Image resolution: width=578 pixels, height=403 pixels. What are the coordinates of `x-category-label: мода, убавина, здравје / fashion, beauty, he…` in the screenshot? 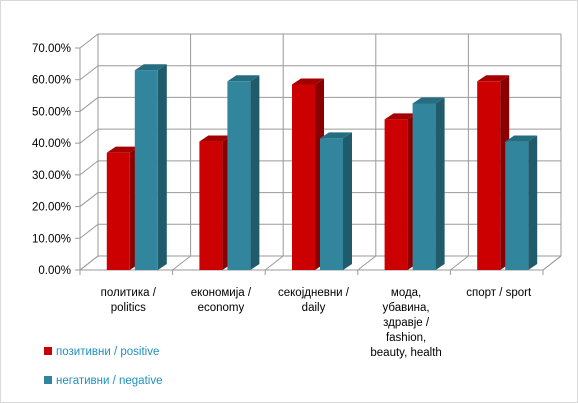 It's located at (405, 323).